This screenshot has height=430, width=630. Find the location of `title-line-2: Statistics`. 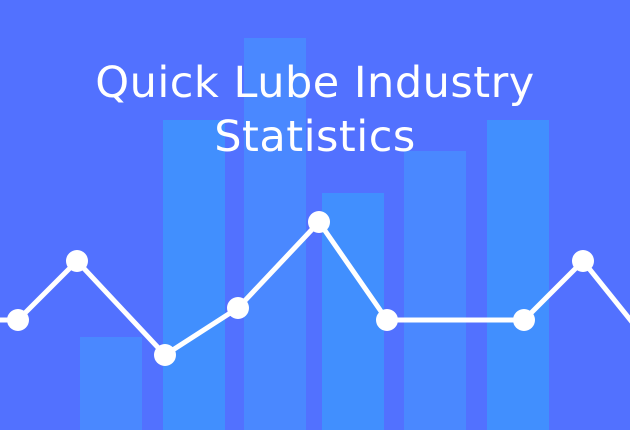

title-line-2: Statistics is located at coordinates (315, 137).